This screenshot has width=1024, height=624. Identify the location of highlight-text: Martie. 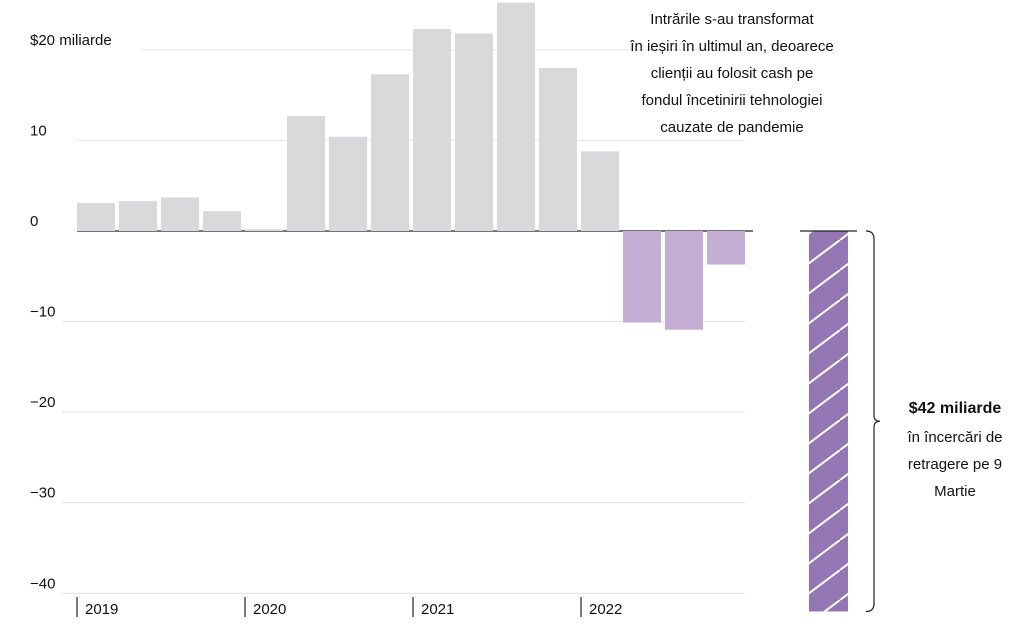
(955, 491).